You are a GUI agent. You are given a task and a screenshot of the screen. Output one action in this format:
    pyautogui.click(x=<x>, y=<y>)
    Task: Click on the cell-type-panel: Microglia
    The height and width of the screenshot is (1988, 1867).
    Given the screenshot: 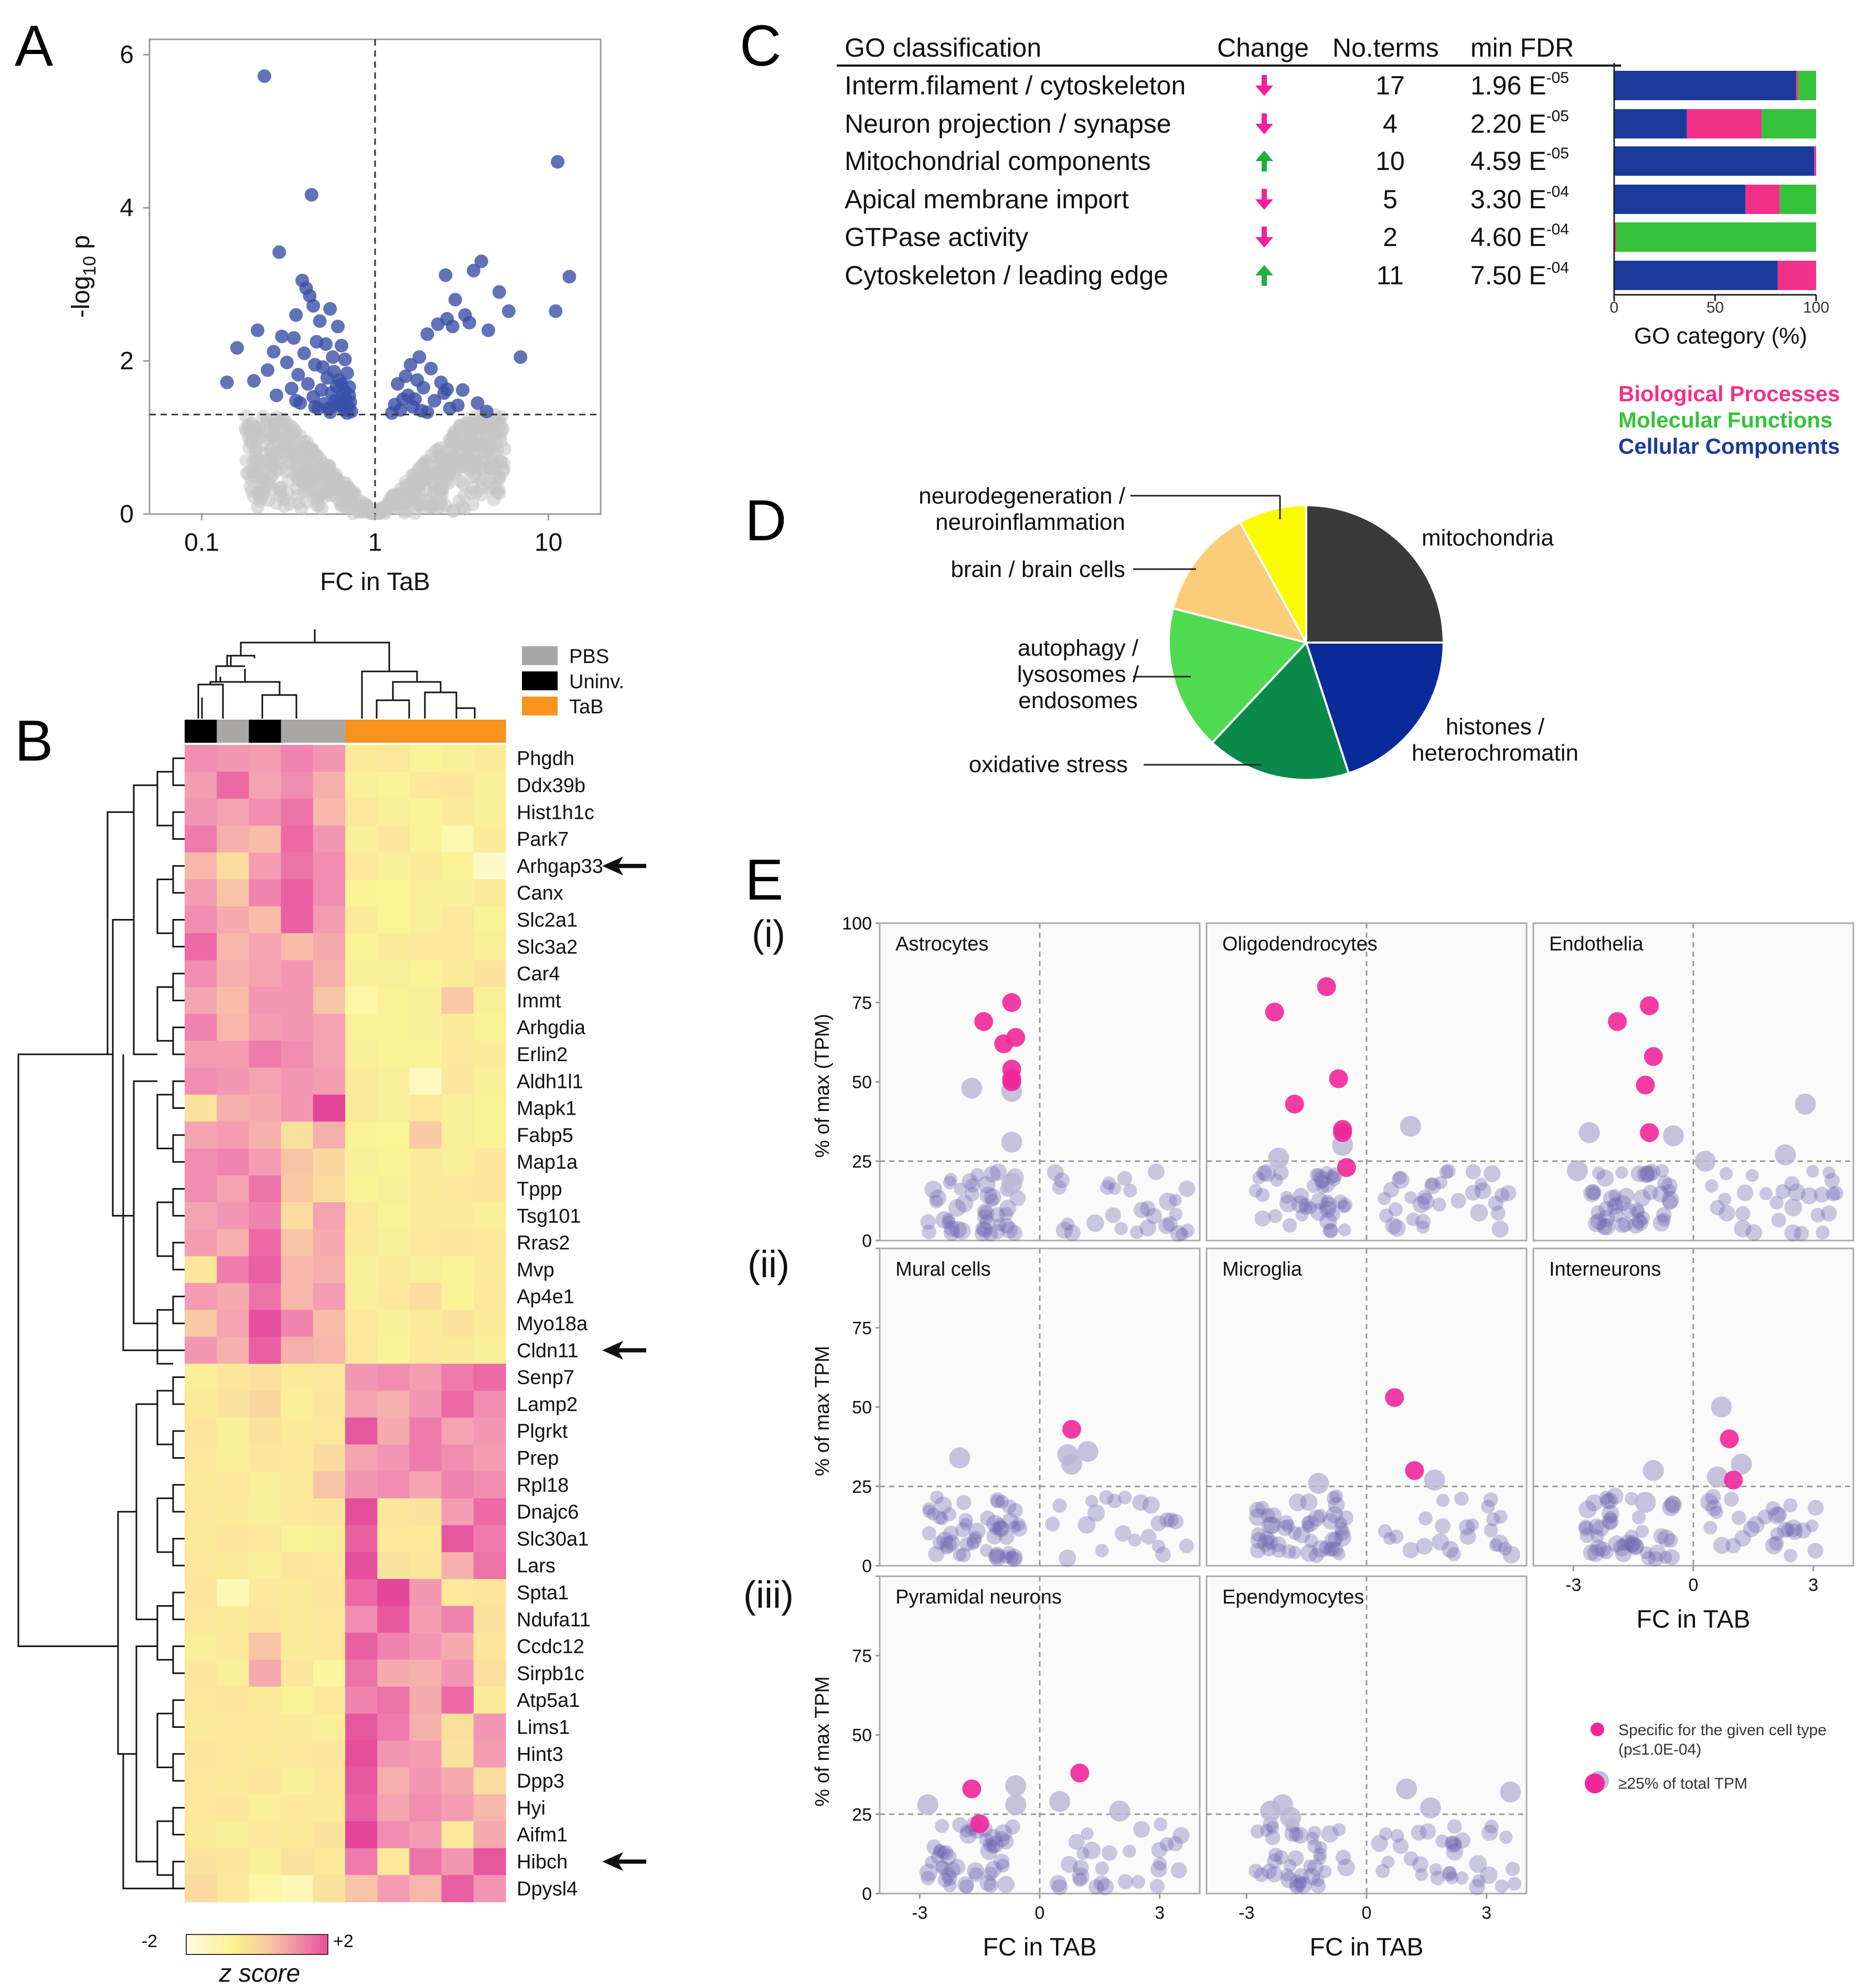 What is the action you would take?
    pyautogui.click(x=1367, y=1407)
    